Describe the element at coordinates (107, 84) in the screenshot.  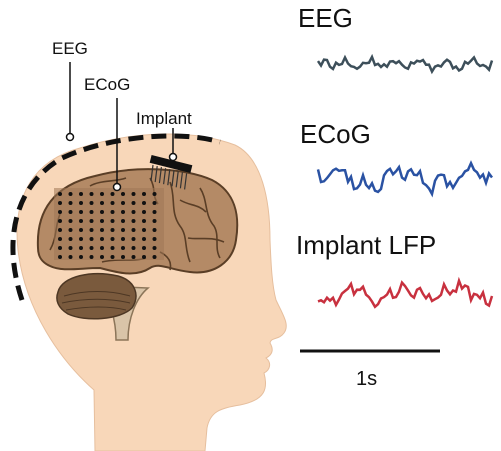
I see `ecog-head-label: ECoG` at that location.